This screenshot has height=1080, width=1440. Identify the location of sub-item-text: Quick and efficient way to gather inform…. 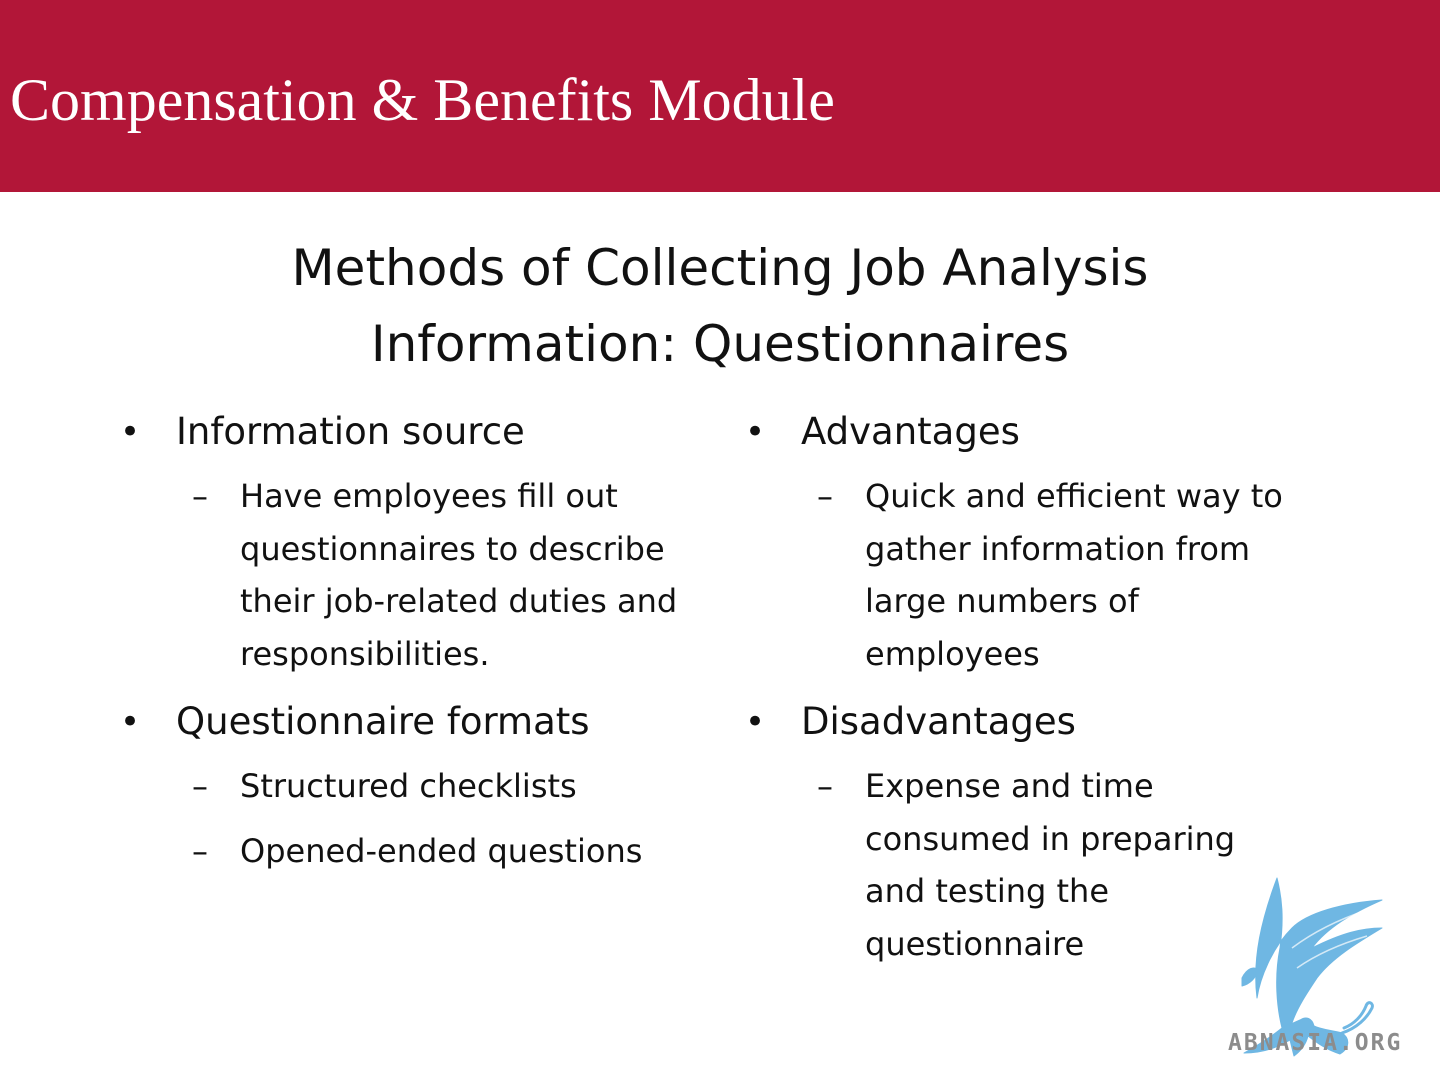
(1074, 575).